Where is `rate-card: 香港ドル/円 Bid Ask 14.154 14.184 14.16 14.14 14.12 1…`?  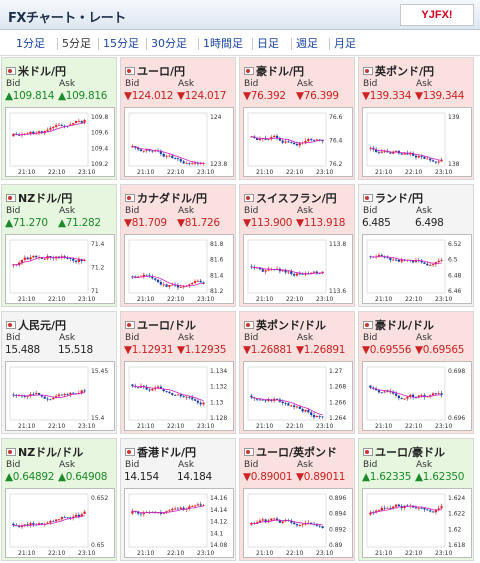 rate-card: 香港ドル/円 Bid Ask 14.154 14.184 14.16 14.14 14.12 1… is located at coordinates (178, 499).